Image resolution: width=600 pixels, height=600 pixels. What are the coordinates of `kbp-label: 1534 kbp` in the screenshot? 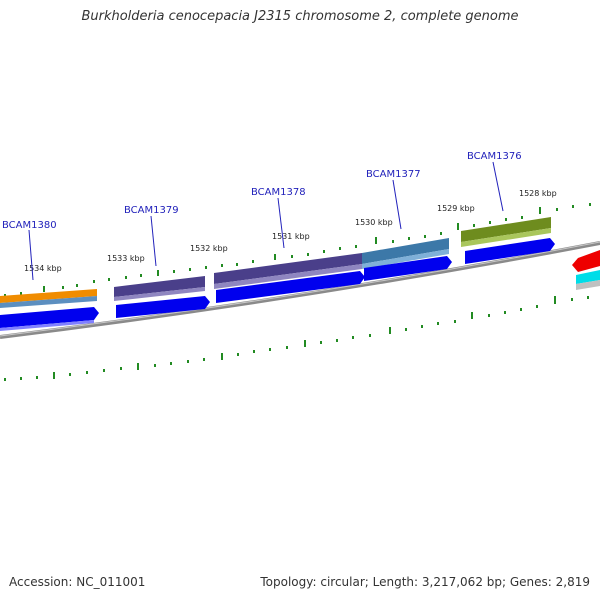 It's located at (43, 268).